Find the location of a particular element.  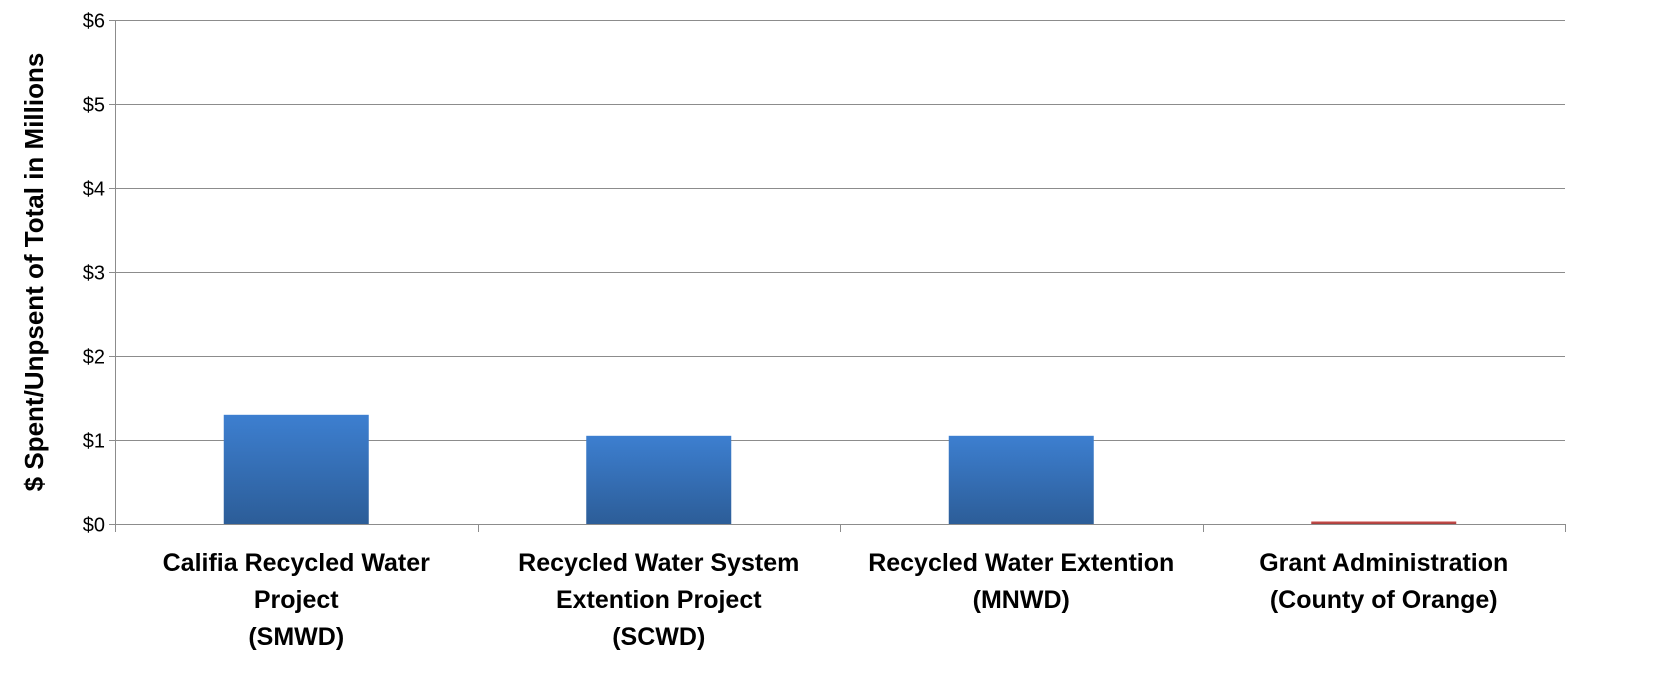

y-tick-label: $3 is located at coordinates (94, 274).